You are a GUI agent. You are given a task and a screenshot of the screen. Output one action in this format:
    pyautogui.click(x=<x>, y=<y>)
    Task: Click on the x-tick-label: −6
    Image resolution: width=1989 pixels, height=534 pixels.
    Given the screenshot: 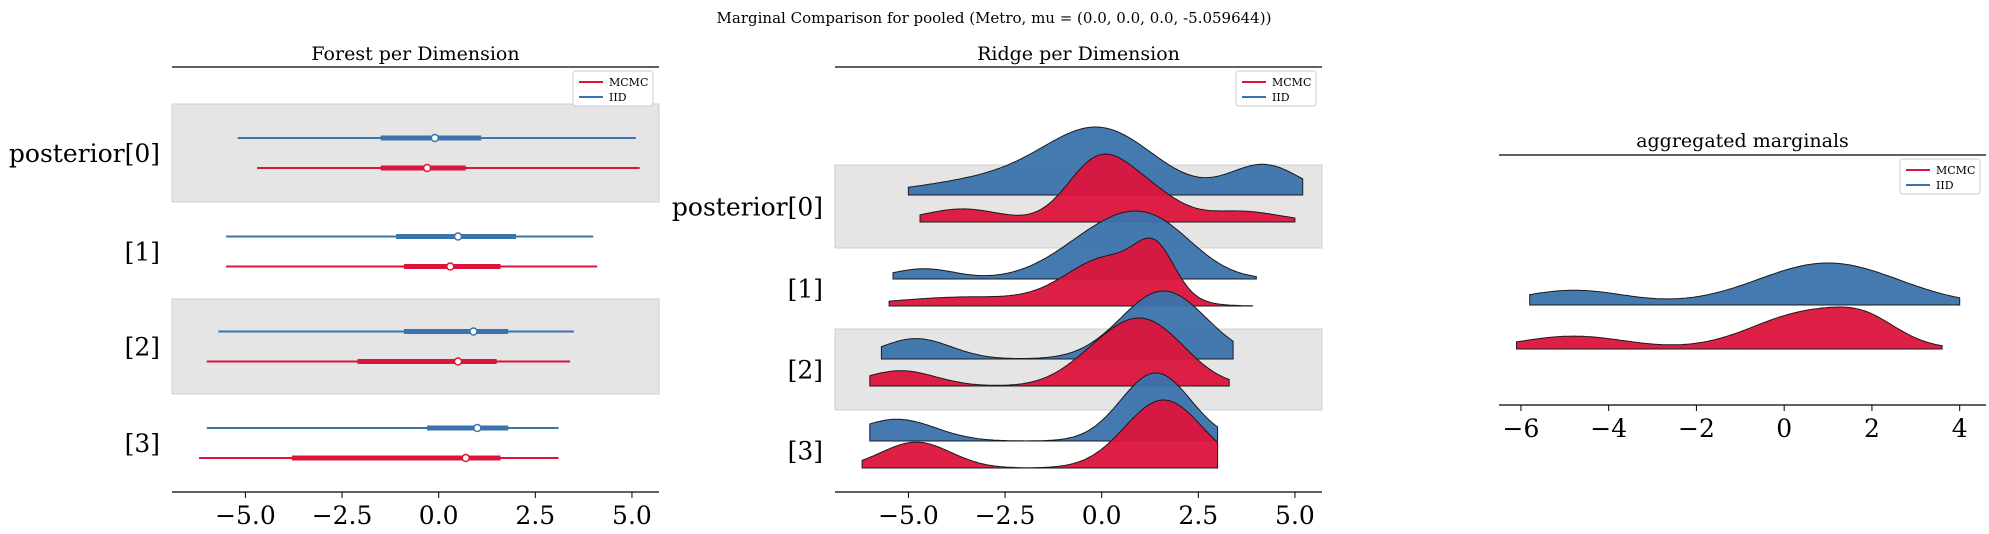 What is the action you would take?
    pyautogui.click(x=1521, y=428)
    